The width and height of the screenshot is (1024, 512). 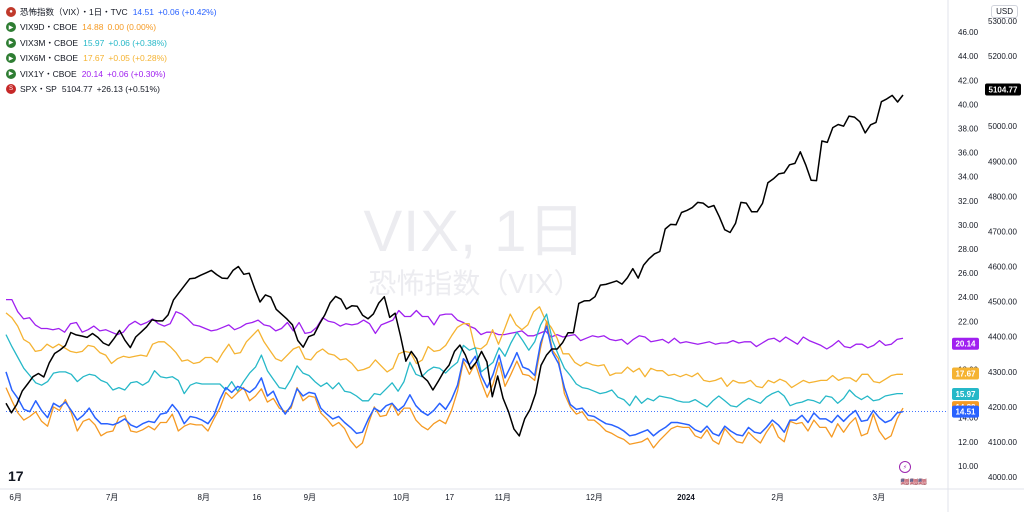 I want to click on left-axis-tick: 44.00, so click(x=968, y=56).